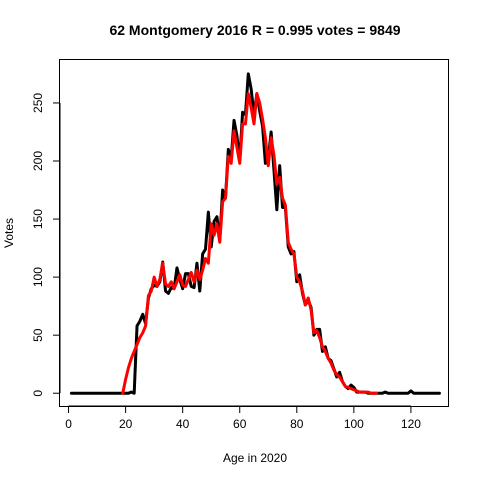 The image size is (480, 480). Describe the element at coordinates (255, 458) in the screenshot. I see `x-axis-label: Age in 2020` at that location.